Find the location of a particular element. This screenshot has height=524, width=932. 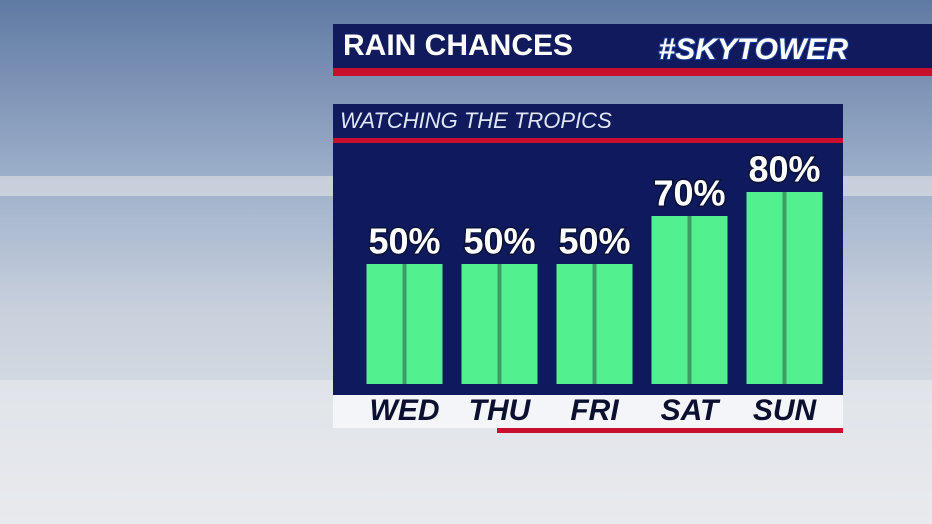

value-label: 70% is located at coordinates (689, 193).